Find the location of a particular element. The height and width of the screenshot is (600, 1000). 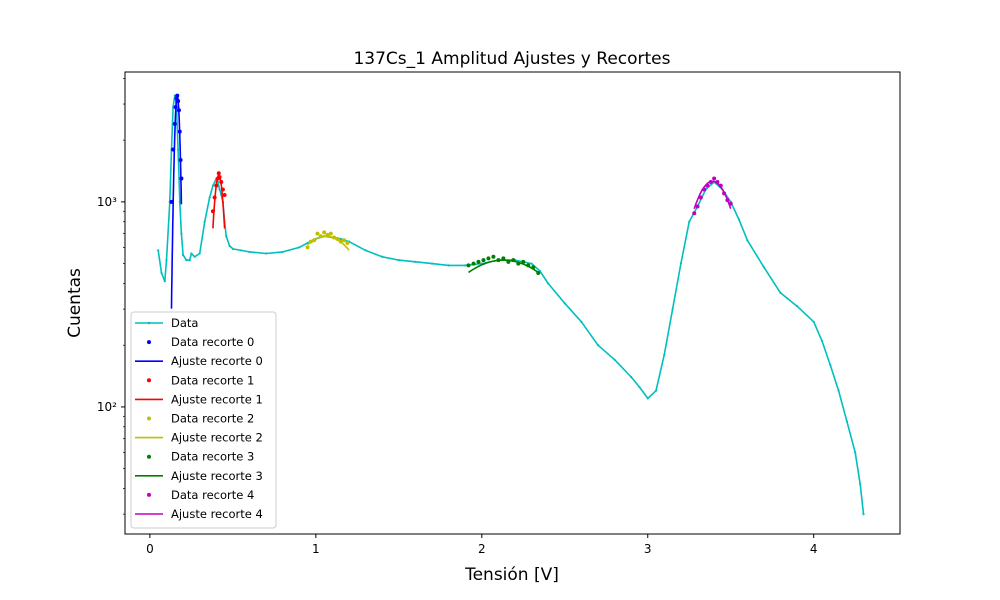

legend-label: Ajuste recorte 0 is located at coordinates (217, 361).